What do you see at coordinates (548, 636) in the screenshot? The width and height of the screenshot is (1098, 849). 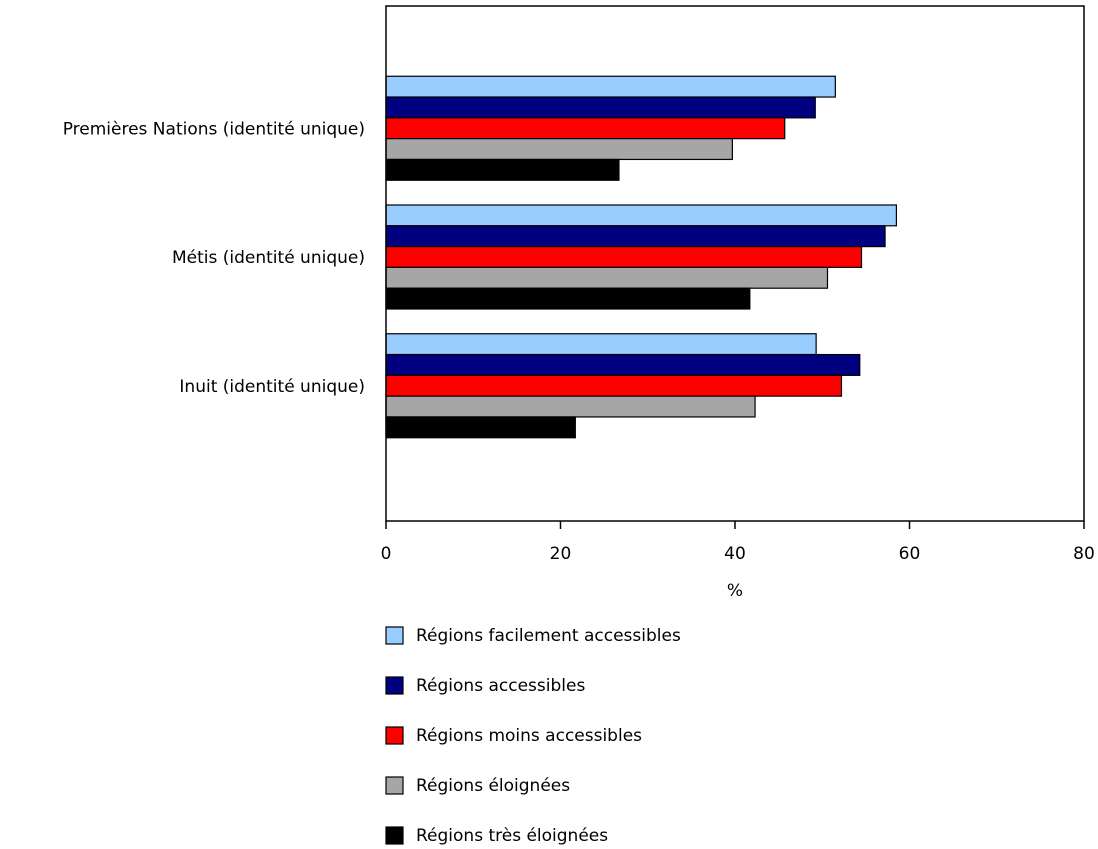 I see `legend-label-1: Régions facilement accessibles` at bounding box center [548, 636].